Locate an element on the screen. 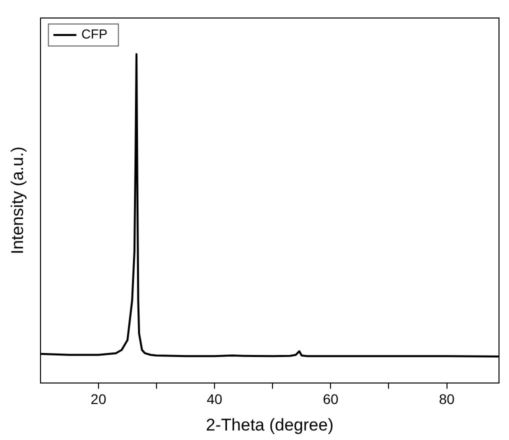 The image size is (509, 440). x-tick-label: 20 is located at coordinates (98, 399).